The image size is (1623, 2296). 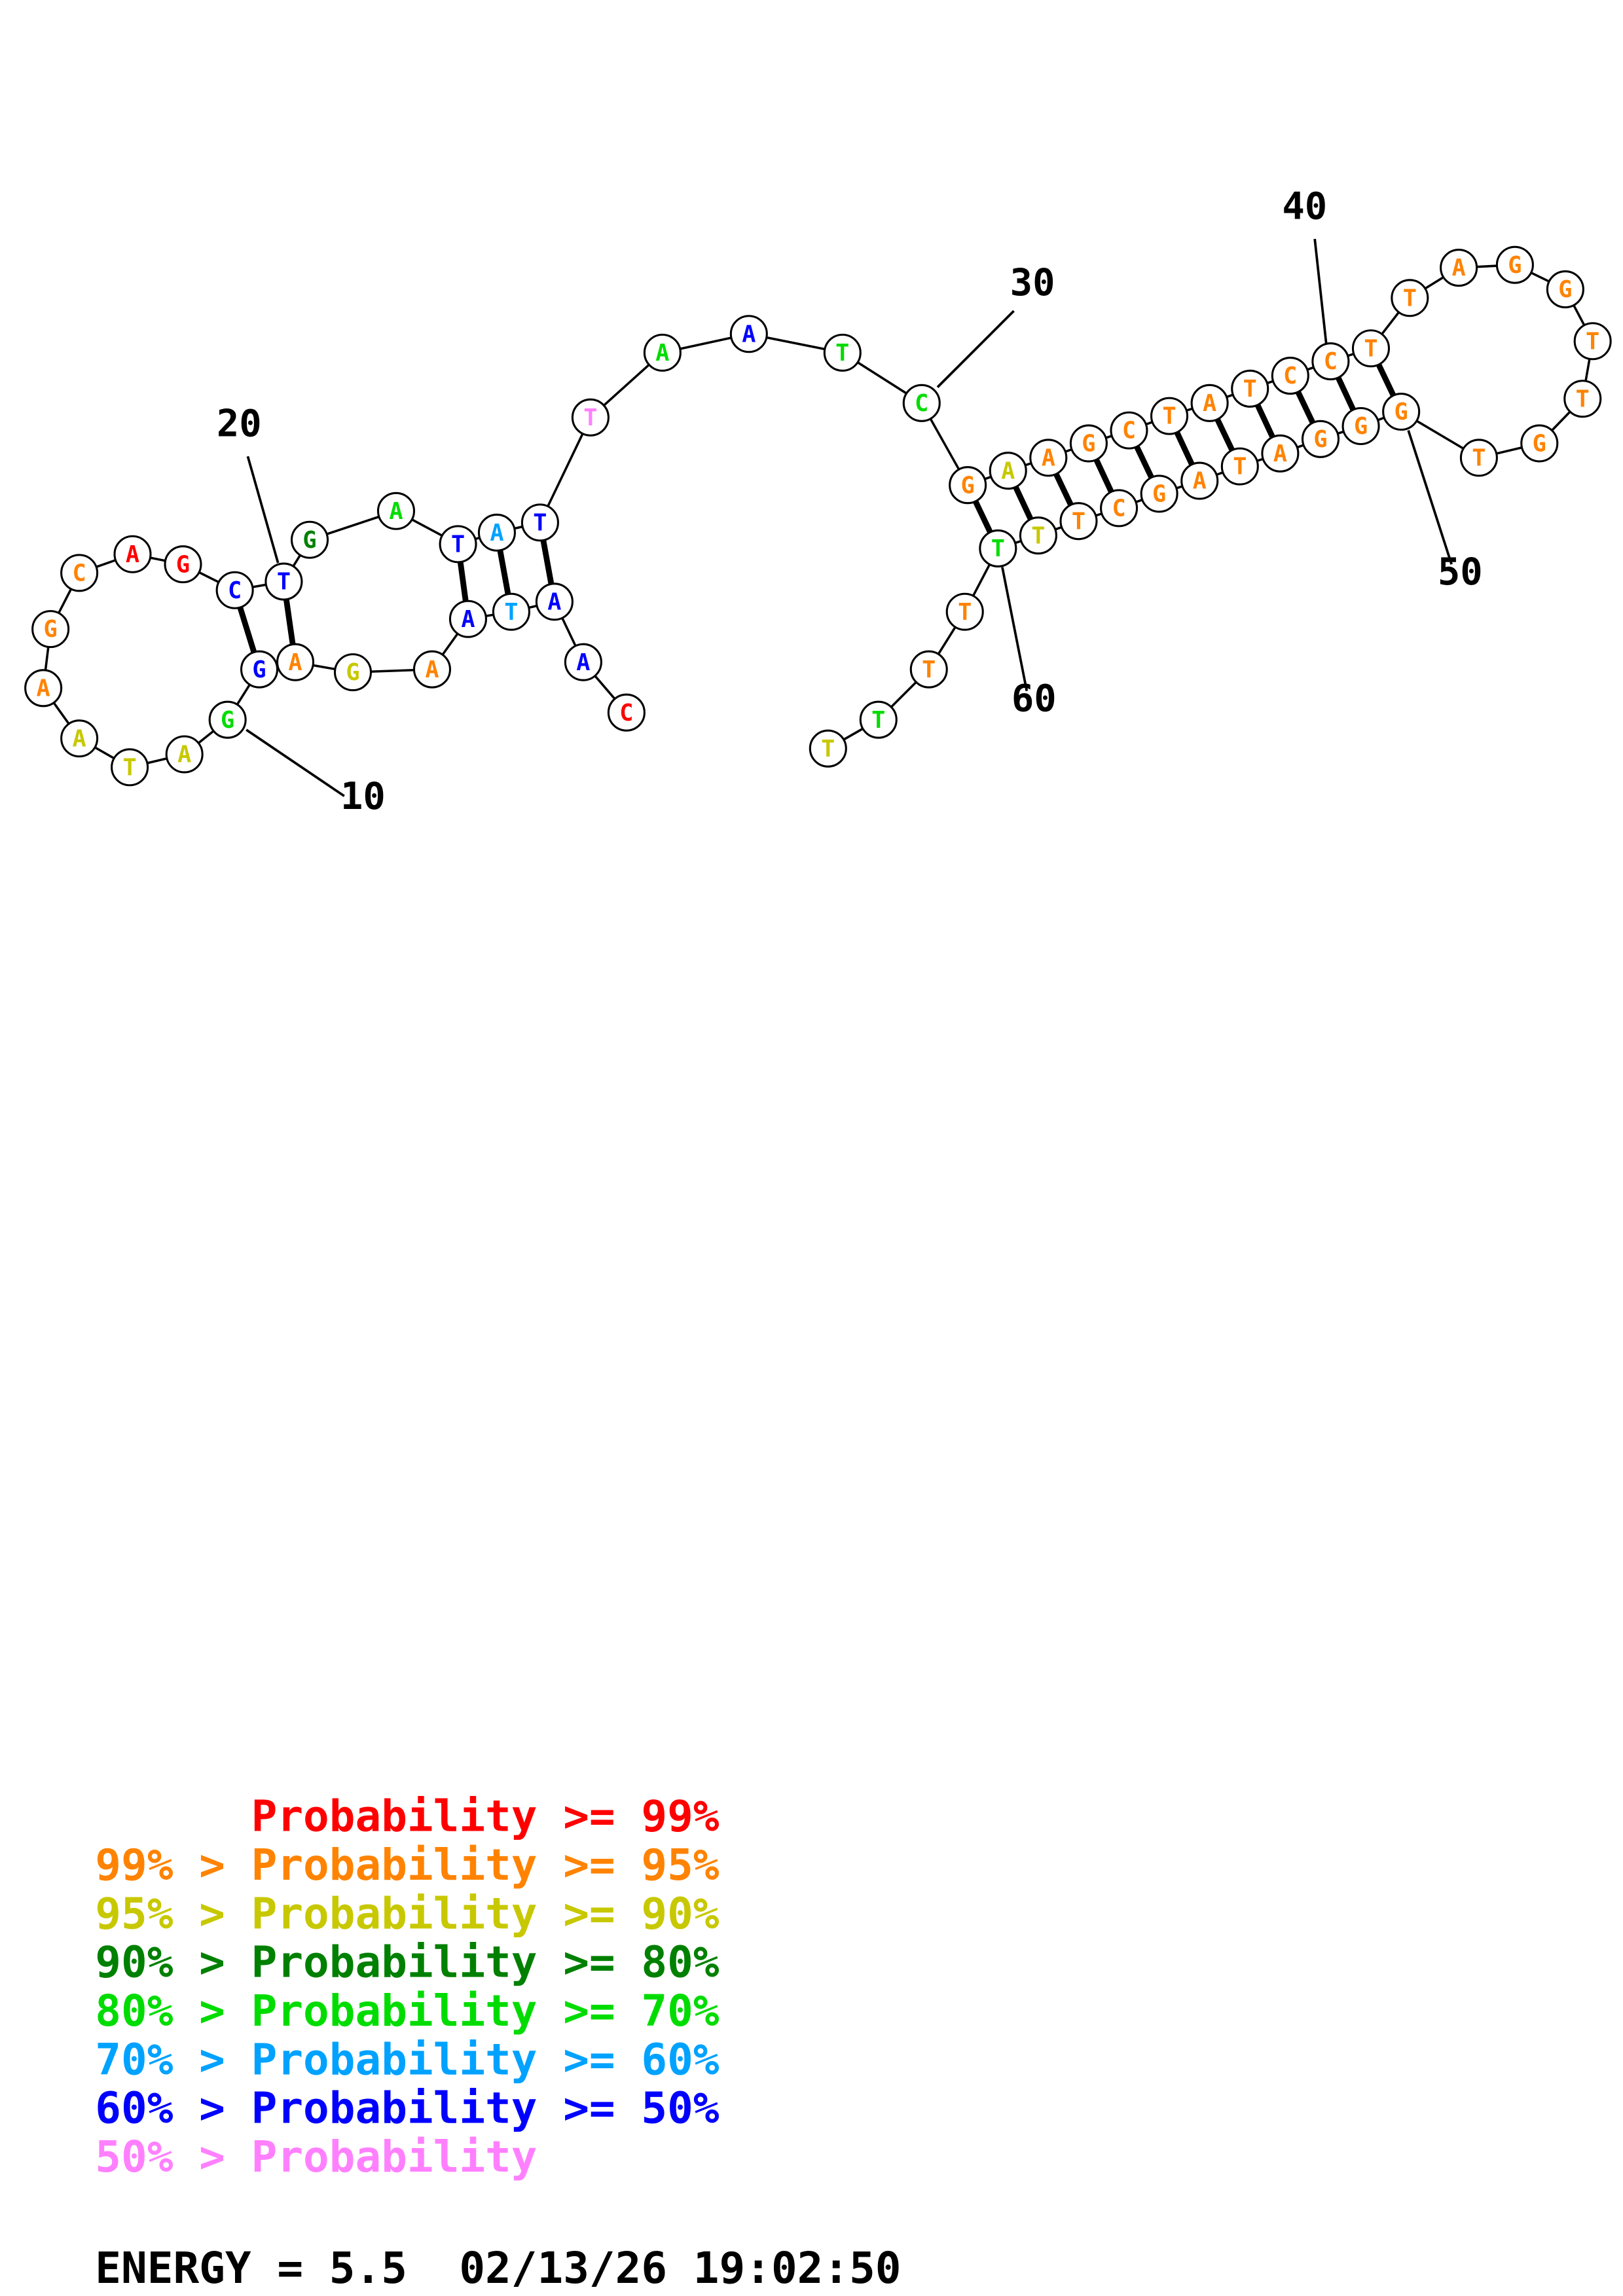 I want to click on nucleotide-base-10: G, so click(x=227, y=720).